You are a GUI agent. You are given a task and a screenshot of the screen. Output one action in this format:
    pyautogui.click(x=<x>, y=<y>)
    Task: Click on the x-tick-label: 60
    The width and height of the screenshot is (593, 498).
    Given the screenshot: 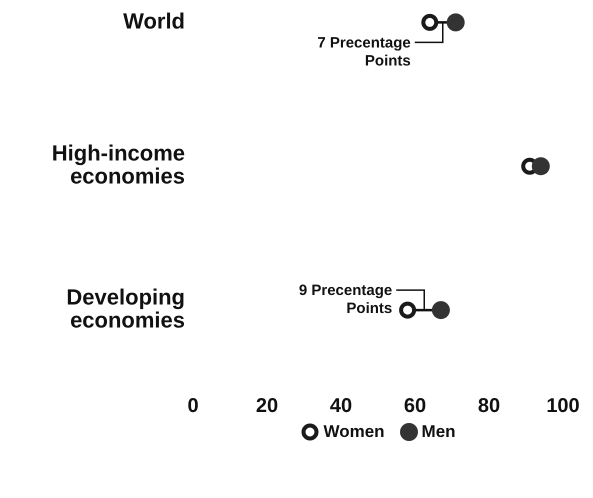 What is the action you would take?
    pyautogui.click(x=415, y=406)
    